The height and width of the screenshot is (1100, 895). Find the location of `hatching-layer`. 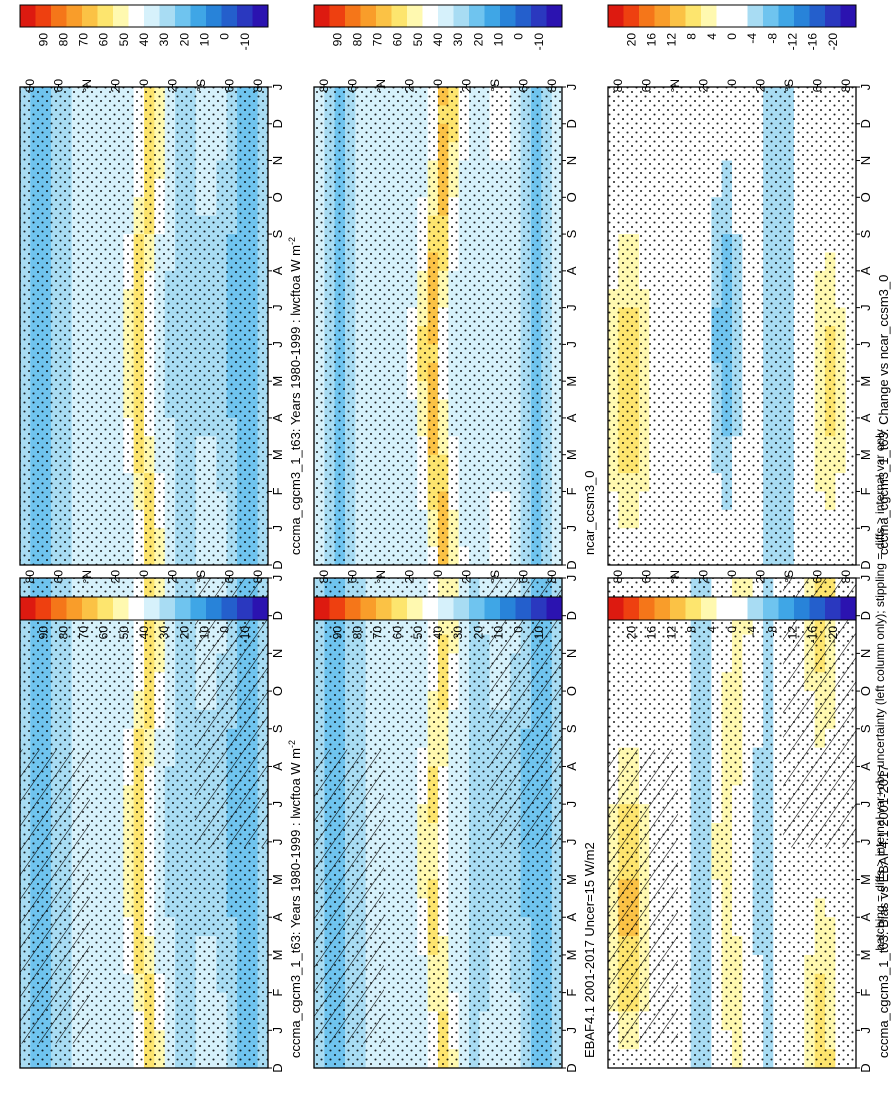

hatching-layer is located at coordinates (231, 713).